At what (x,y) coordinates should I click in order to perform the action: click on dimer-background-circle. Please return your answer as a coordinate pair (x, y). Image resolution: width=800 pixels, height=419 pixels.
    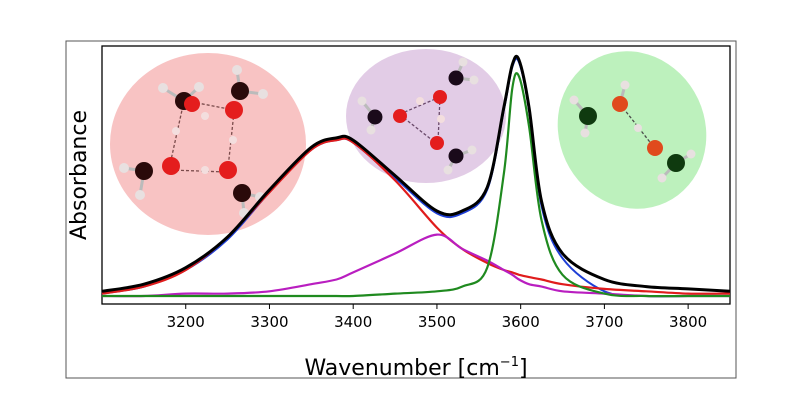
    Looking at the image, I should click on (632, 130).